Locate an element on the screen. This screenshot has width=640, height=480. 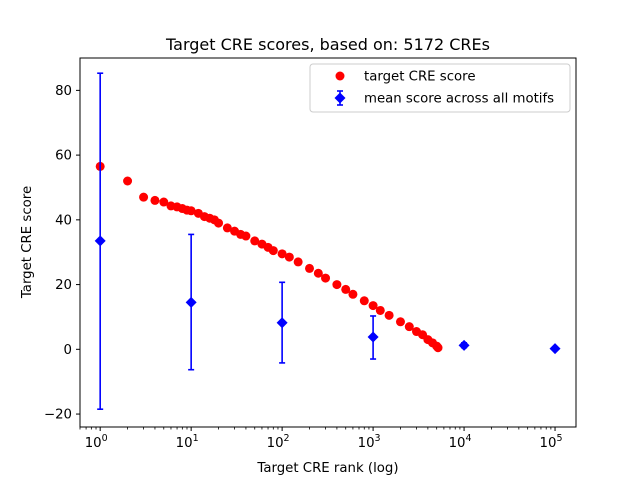
y-tick-label: 60 is located at coordinates (63, 156).